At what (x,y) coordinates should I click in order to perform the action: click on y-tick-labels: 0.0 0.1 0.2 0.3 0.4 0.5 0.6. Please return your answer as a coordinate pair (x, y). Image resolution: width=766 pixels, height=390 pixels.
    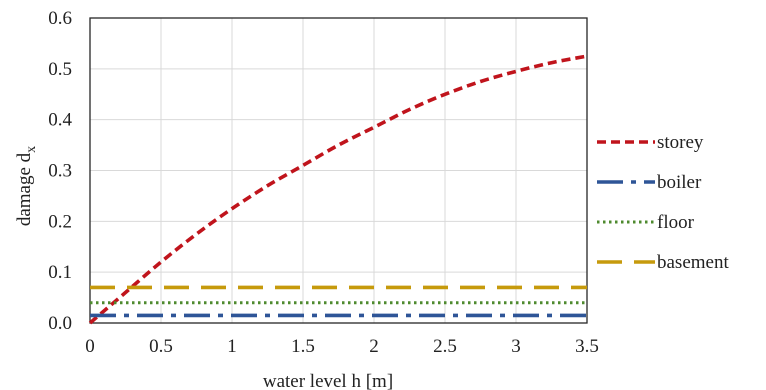
    Looking at the image, I should click on (60, 171).